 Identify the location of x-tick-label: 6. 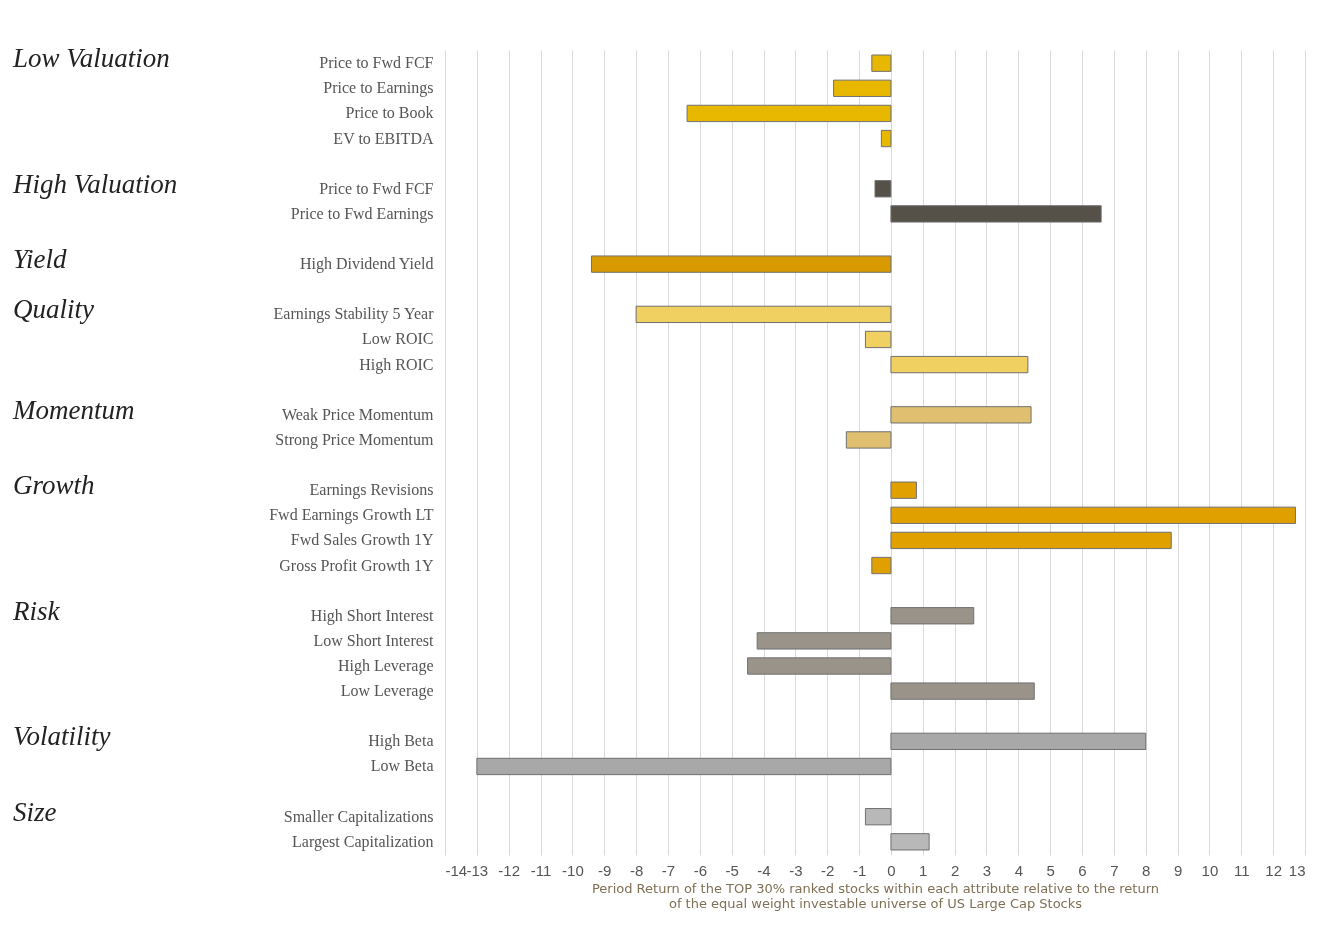
(1082, 870).